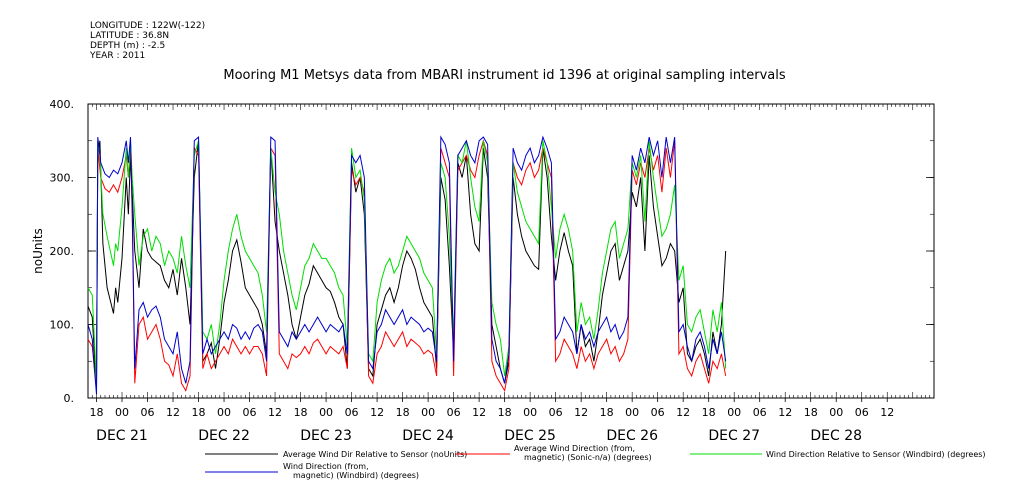 The height and width of the screenshot is (504, 1009). I want to click on day-label: DEC 27, so click(734, 436).